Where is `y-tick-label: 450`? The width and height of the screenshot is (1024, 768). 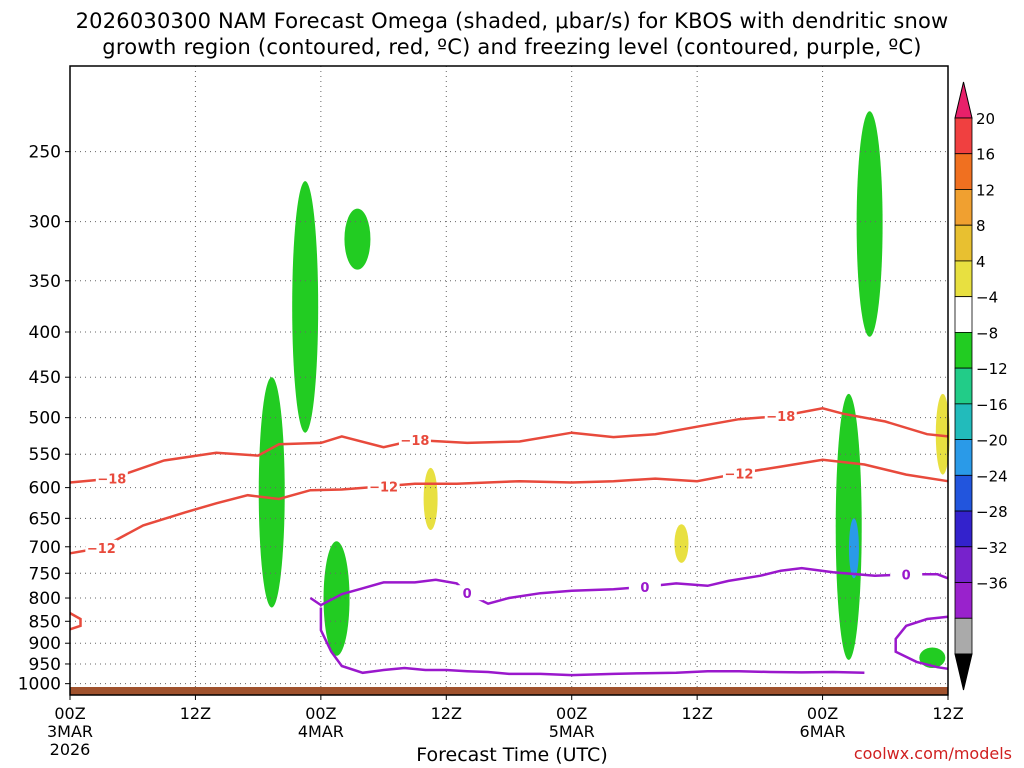 y-tick-label: 450 is located at coordinates (45, 378).